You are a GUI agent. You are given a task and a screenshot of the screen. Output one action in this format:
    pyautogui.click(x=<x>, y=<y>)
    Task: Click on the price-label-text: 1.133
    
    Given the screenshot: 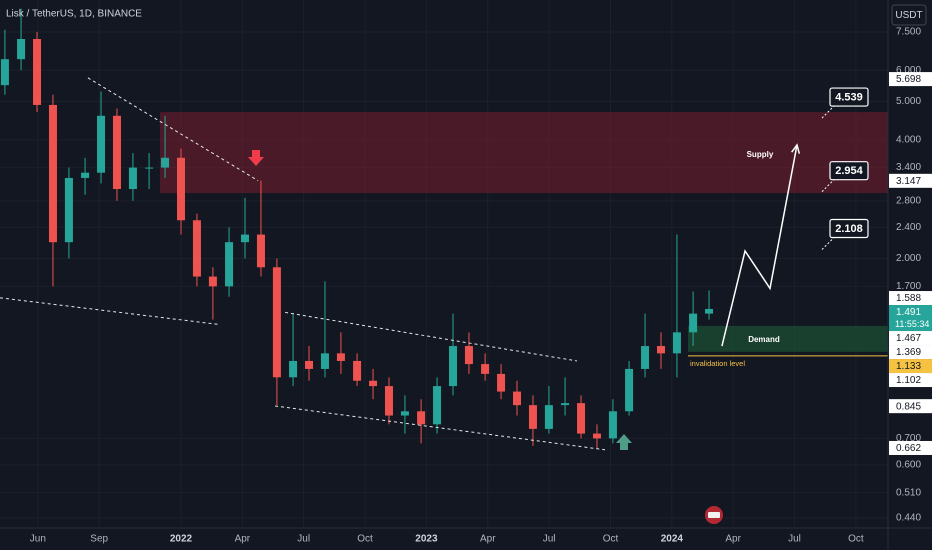 What is the action you would take?
    pyautogui.click(x=908, y=366)
    